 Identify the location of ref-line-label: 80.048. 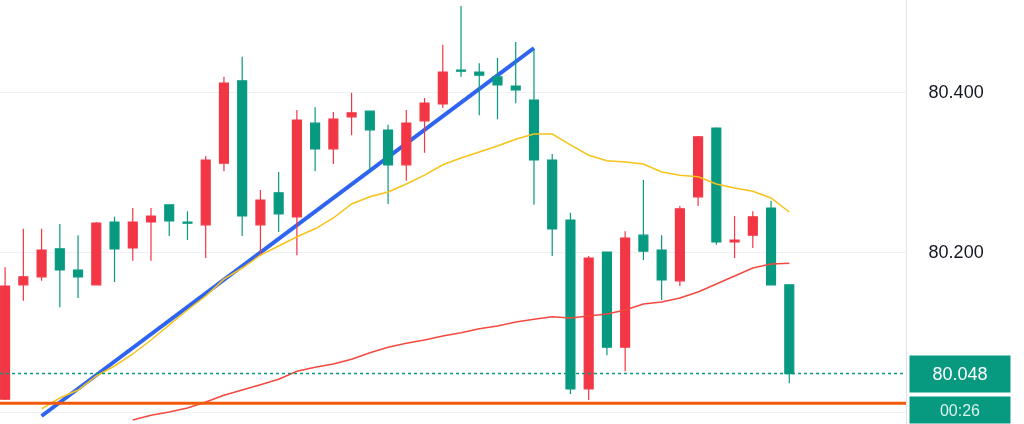
(960, 374).